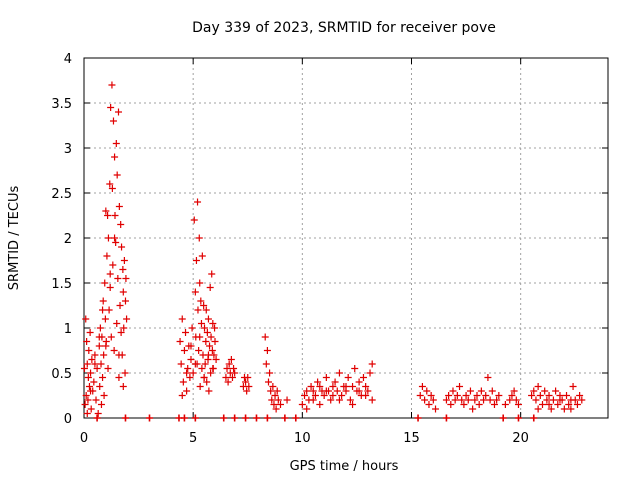  I want to click on y-axis-label: SRMTID / TECUs, so click(14, 238).